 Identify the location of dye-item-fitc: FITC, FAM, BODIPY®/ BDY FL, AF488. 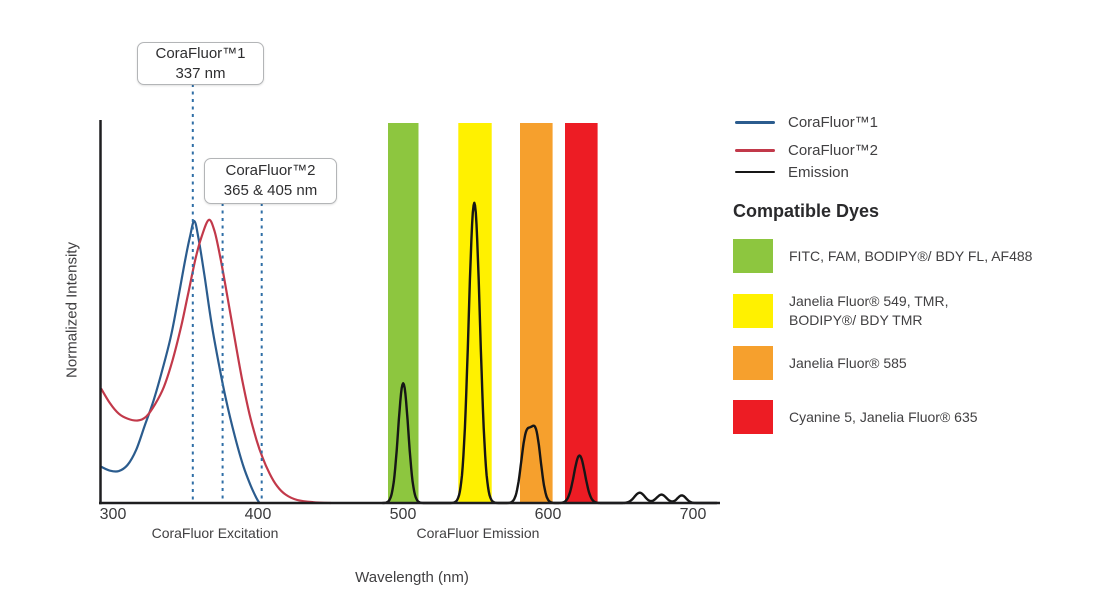
(882, 256).